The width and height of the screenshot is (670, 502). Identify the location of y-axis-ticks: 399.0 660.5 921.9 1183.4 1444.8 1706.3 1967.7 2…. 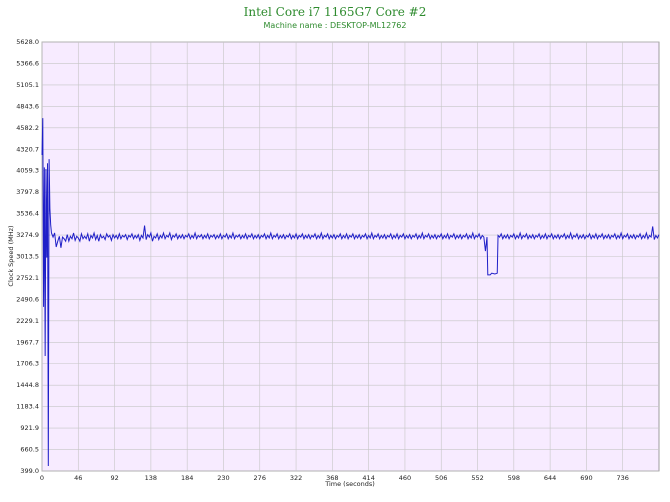
(27, 256).